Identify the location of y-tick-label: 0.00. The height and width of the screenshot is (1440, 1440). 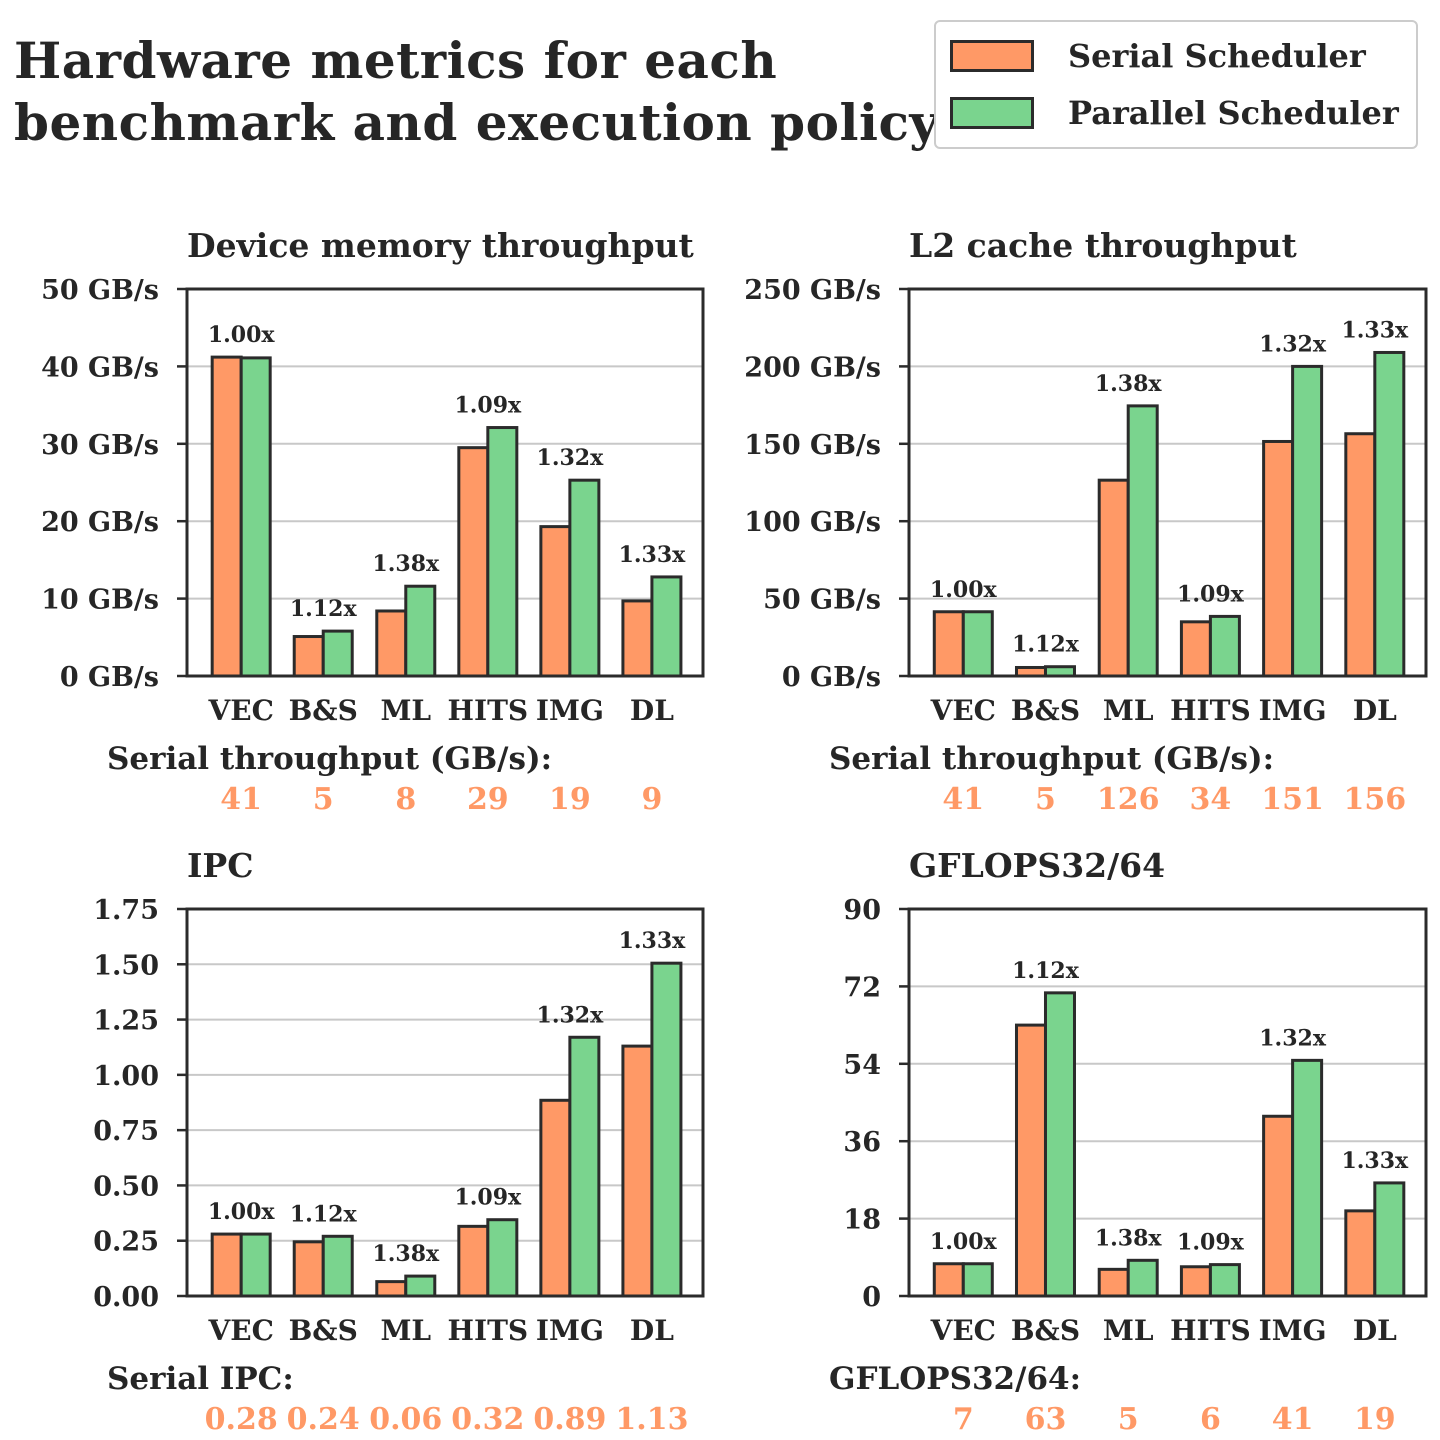
(126, 1297).